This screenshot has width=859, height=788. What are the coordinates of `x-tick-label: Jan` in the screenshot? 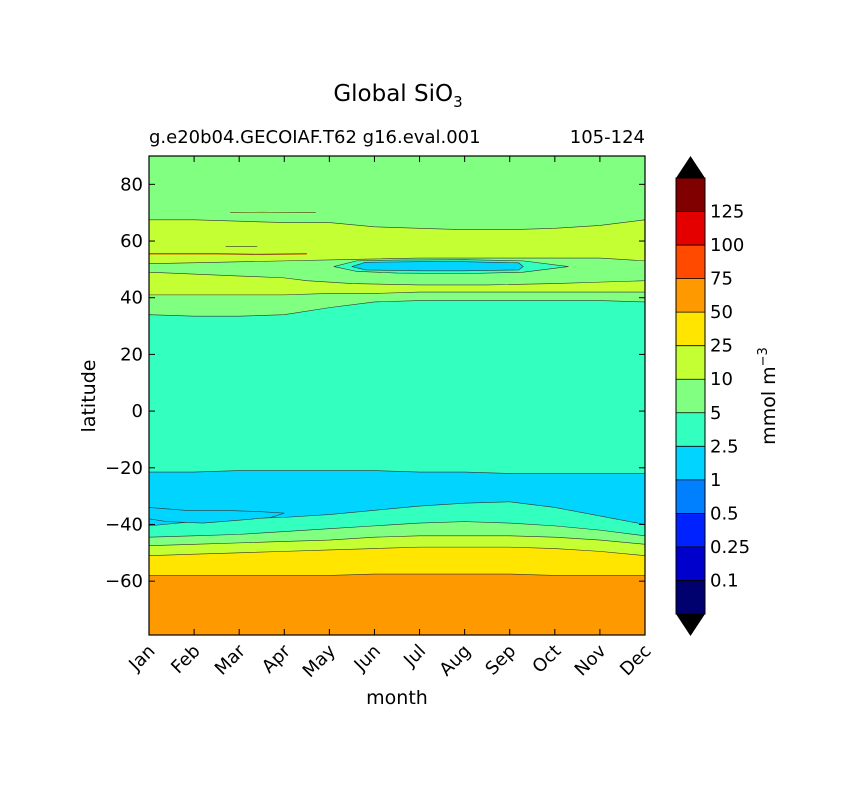 It's located at (141, 658).